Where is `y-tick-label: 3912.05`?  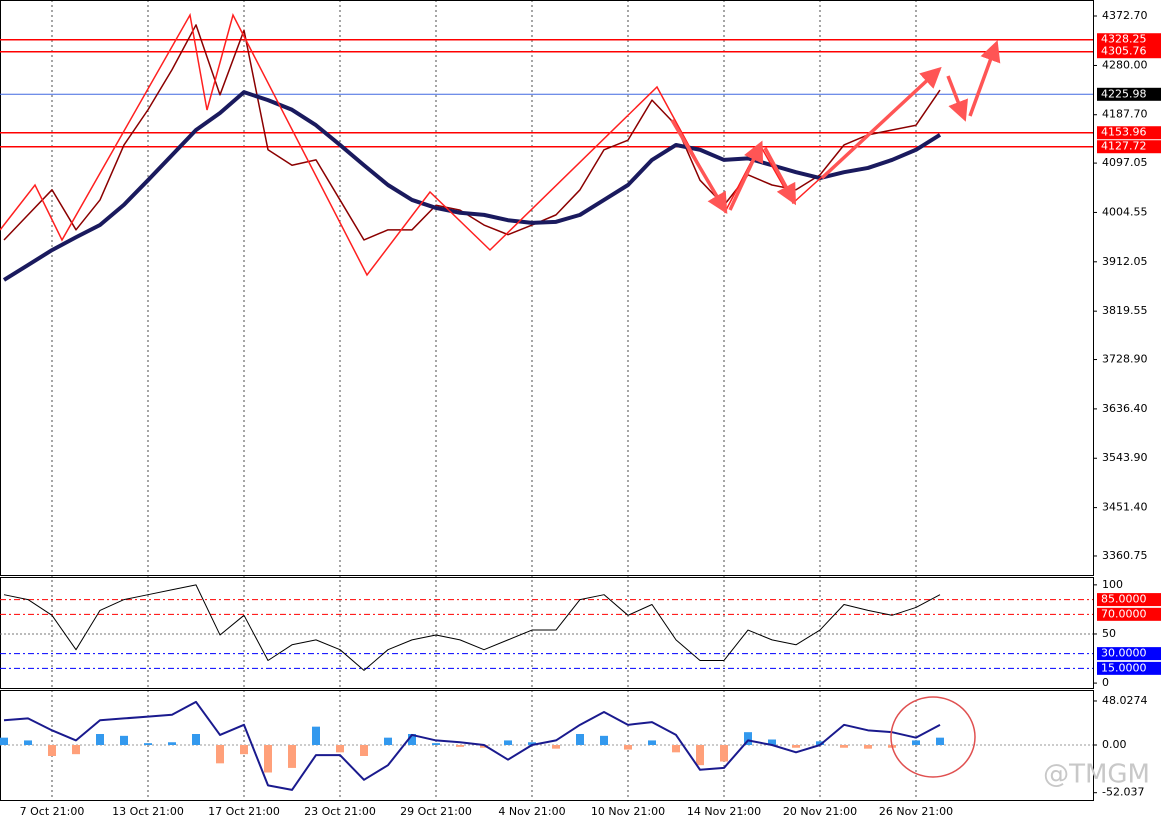 y-tick-label: 3912.05 is located at coordinates (1125, 261).